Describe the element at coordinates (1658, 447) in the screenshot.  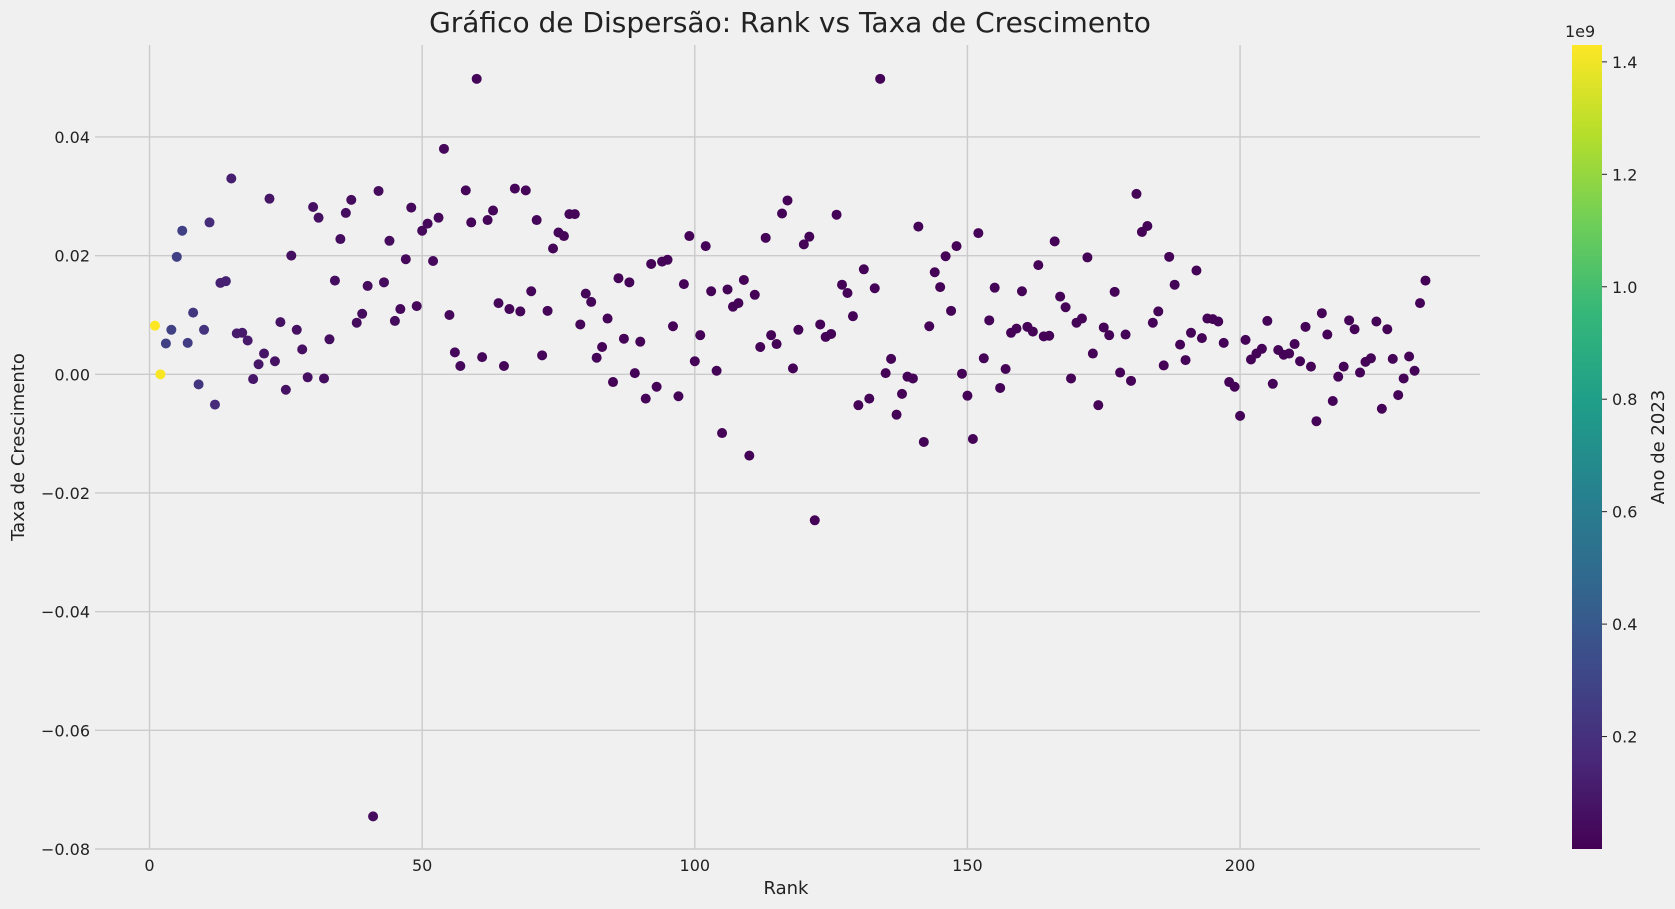
I see `colorbar-title: Ano de 2023` at that location.